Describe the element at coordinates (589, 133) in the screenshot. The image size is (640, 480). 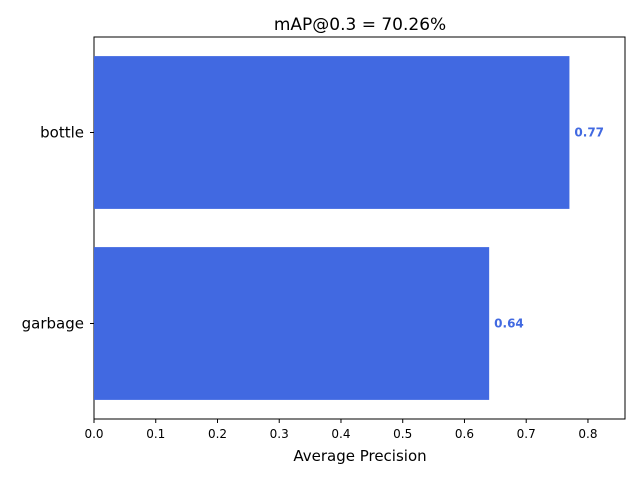
I see `data-label-bottle: 0.77` at that location.